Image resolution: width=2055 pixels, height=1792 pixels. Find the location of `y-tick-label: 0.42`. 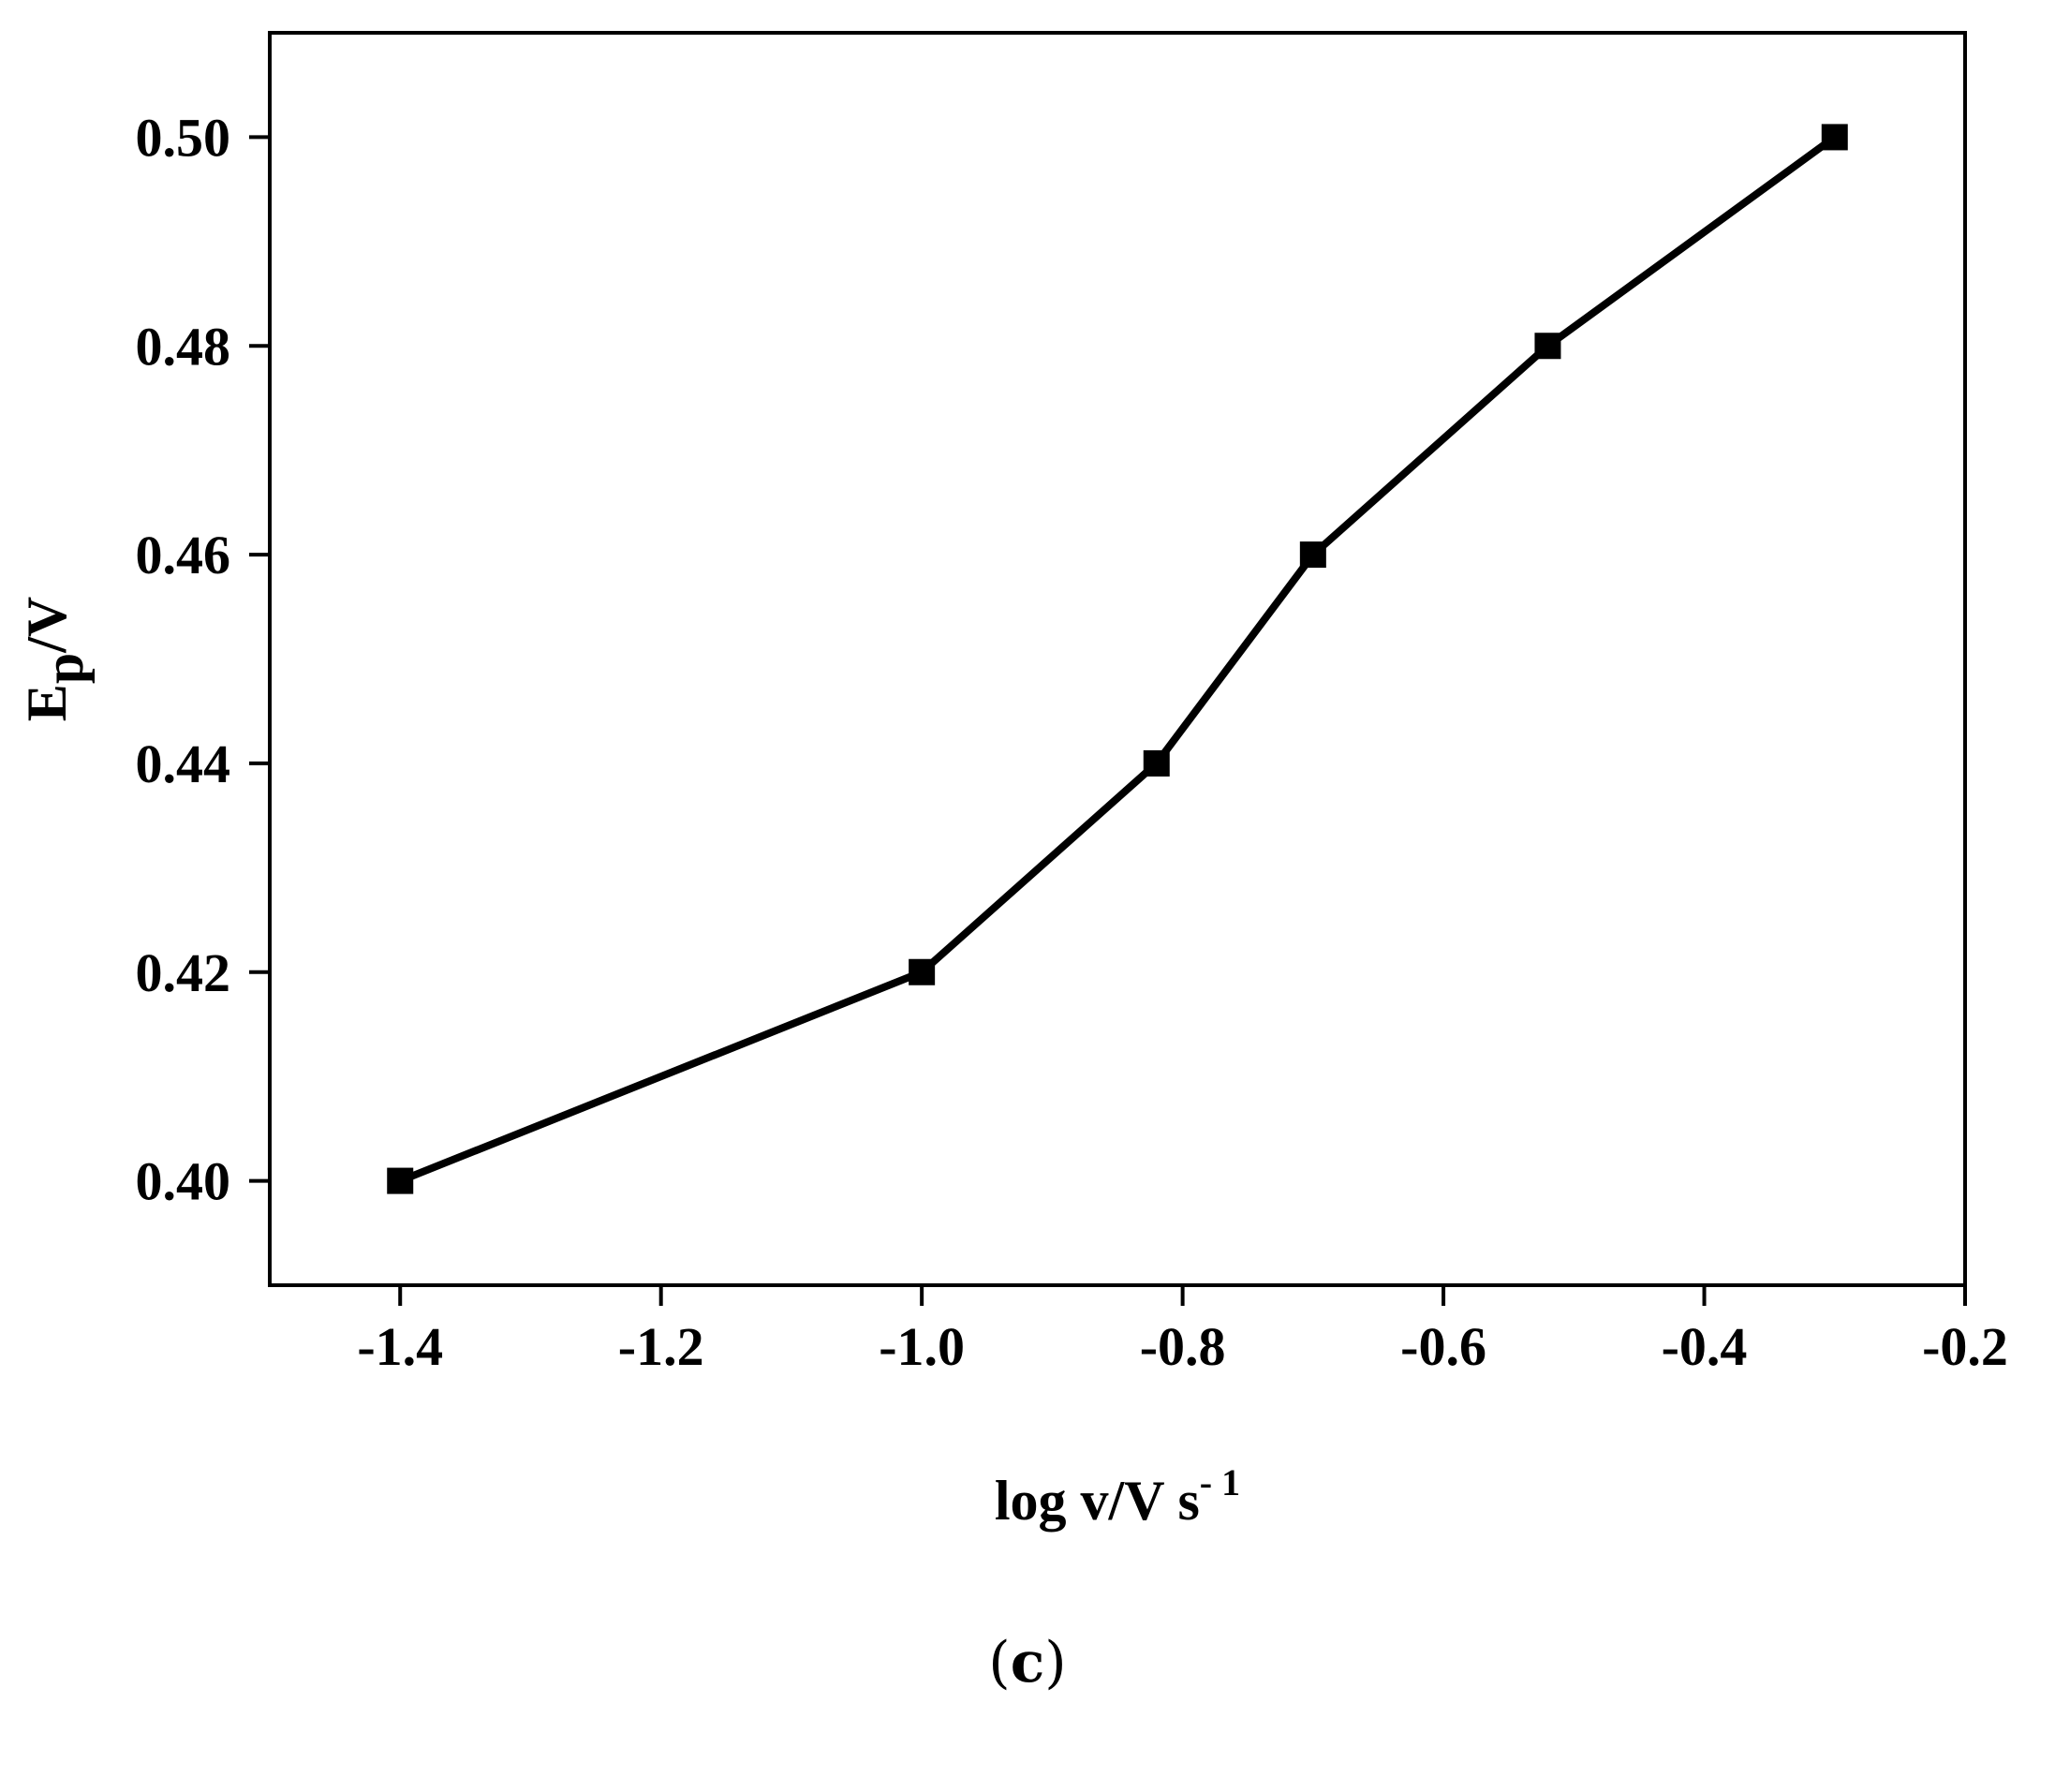

y-tick-label: 0.42 is located at coordinates (183, 973).